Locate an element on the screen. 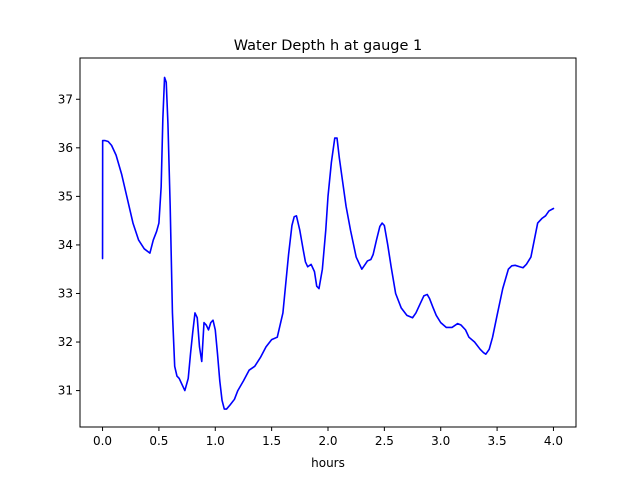 The image size is (640, 480). x-tick-label: 1.5 is located at coordinates (271, 441).